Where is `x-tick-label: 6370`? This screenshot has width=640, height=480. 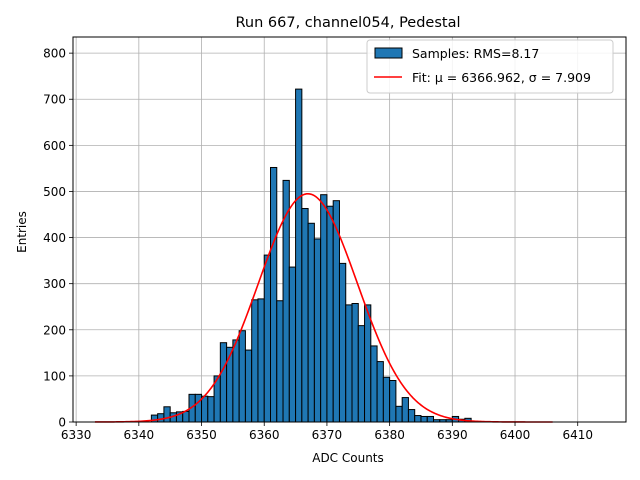
x-tick-label: 6370 is located at coordinates (327, 435).